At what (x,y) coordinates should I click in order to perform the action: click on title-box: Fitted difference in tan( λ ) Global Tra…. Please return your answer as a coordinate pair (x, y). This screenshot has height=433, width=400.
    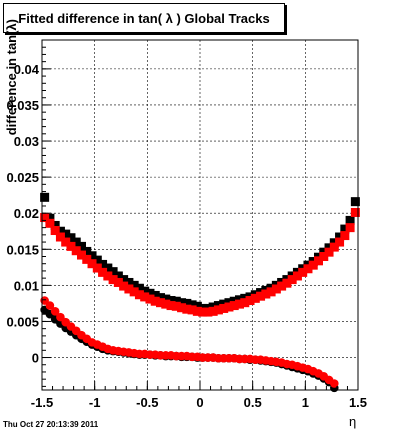
    Looking at the image, I should click on (144, 18).